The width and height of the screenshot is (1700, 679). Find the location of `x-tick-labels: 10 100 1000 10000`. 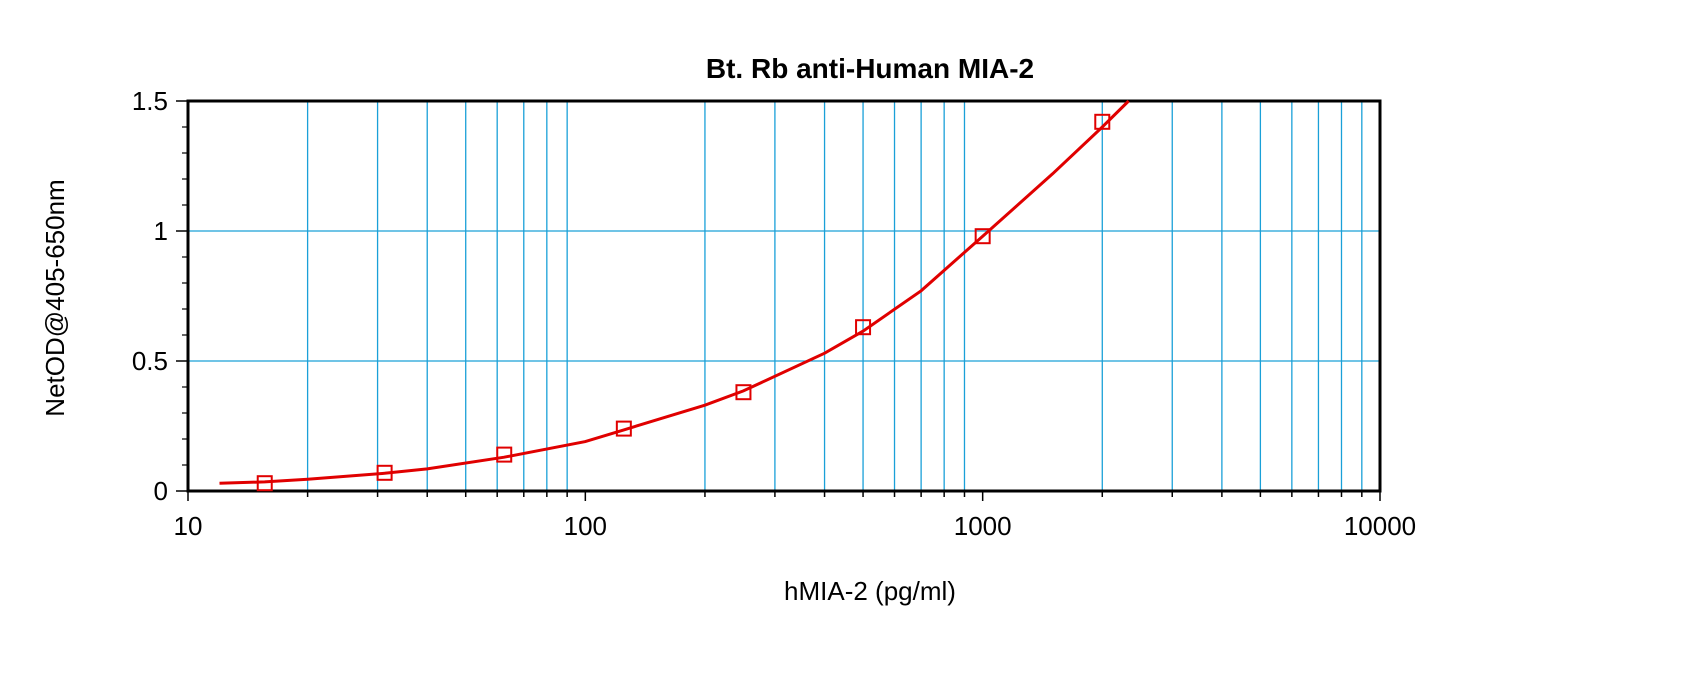

x-tick-labels: 10 100 1000 10000 is located at coordinates (795, 526).